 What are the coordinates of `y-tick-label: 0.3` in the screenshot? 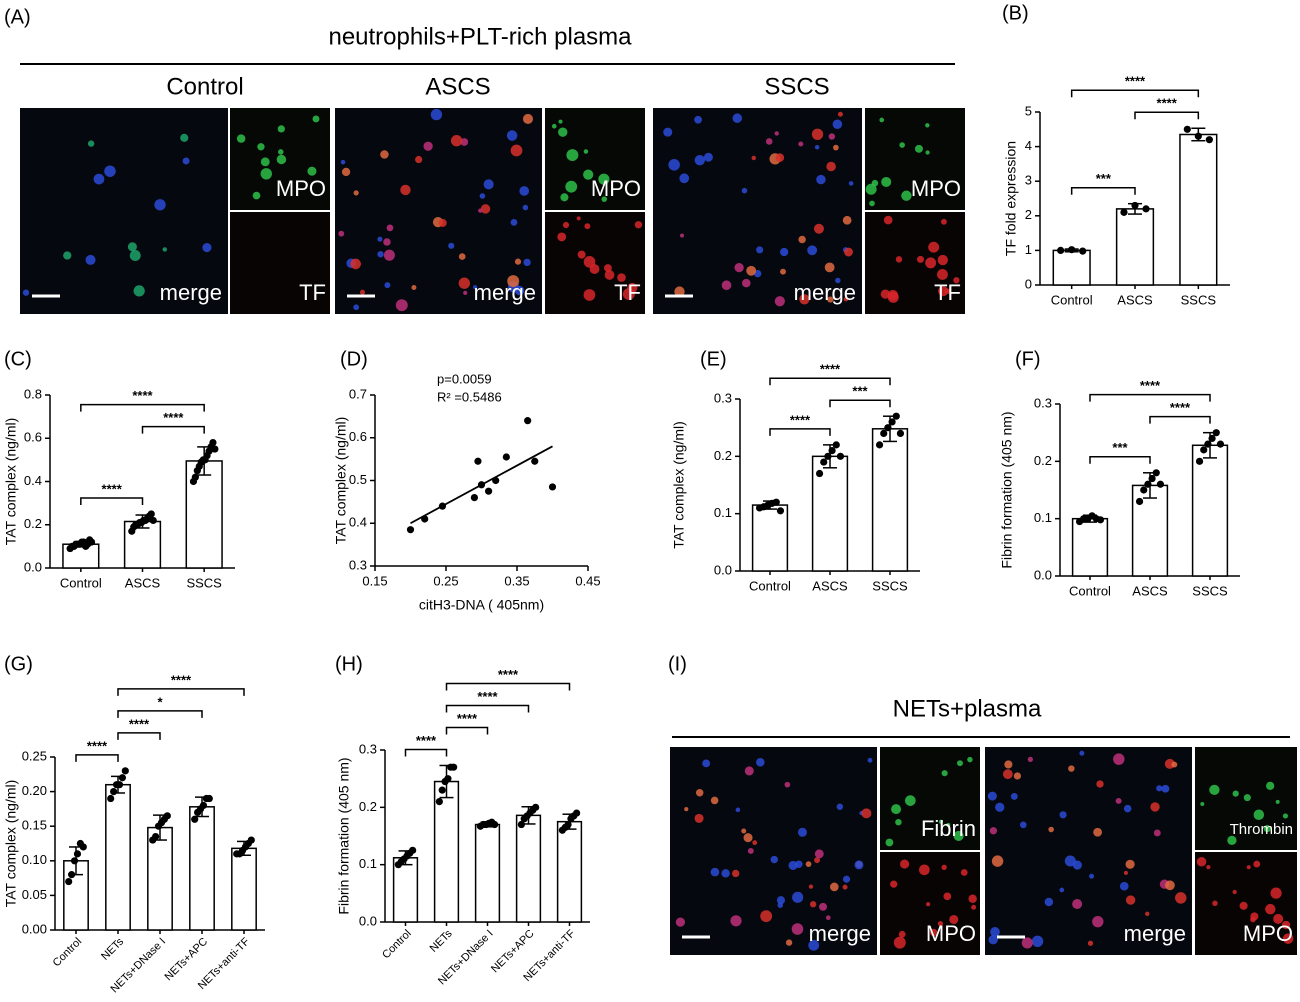 It's located at (368, 748).